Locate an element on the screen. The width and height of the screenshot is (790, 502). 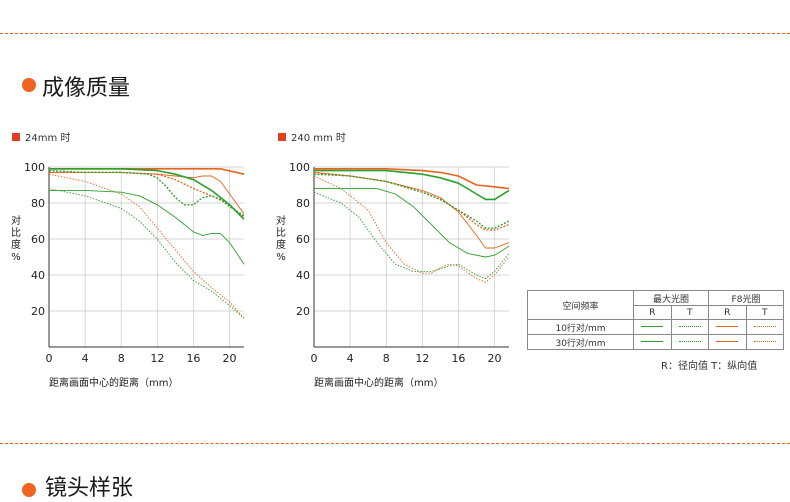
legend-row: 30行对/mm is located at coordinates (655, 342).